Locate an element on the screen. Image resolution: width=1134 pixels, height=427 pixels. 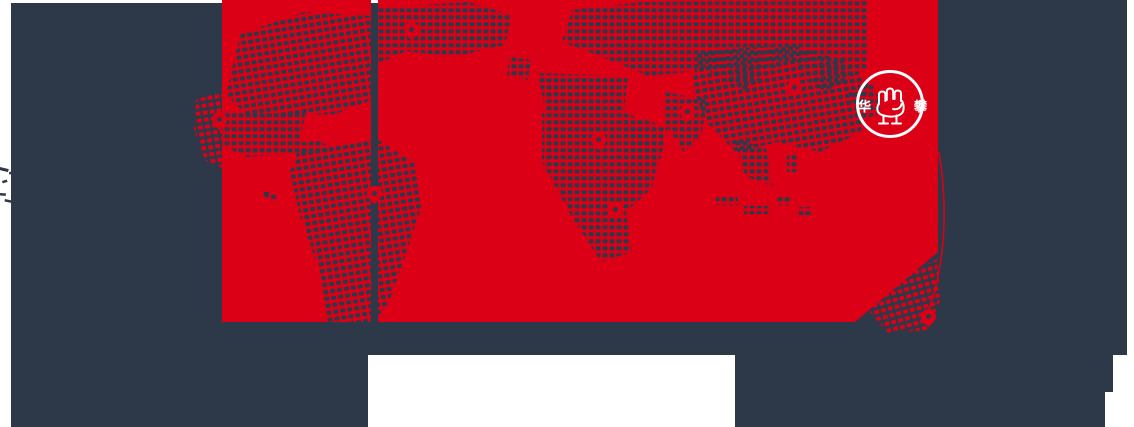
bottom-right-dark-step is located at coordinates (920, 409).